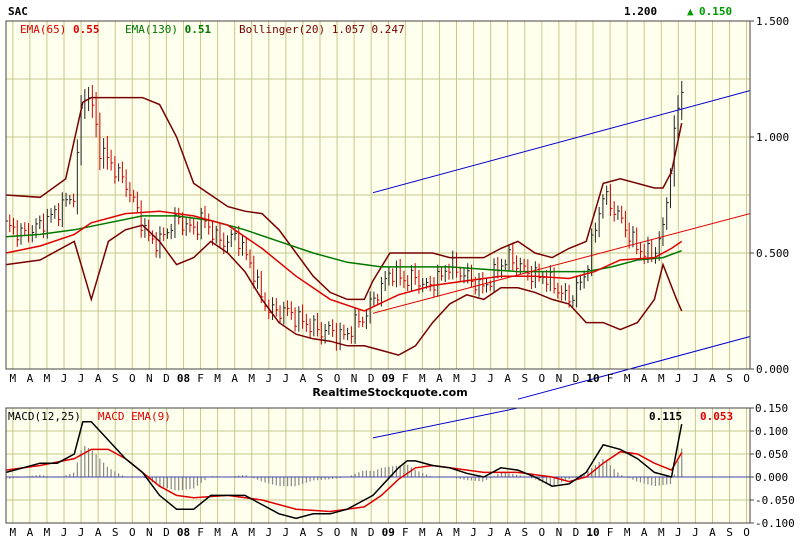  What do you see at coordinates (388, 378) in the screenshot?
I see `price-x-tick-label: 09` at bounding box center [388, 378].